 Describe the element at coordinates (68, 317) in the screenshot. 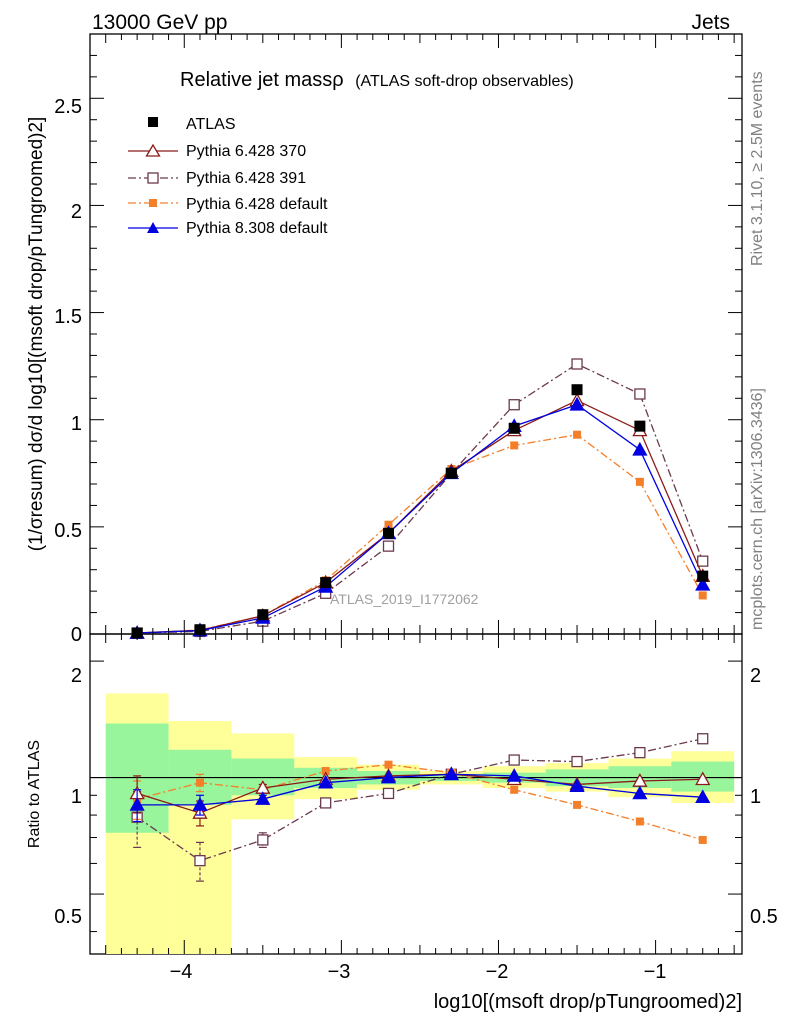

I see `main-ytick-label: 1.5` at that location.